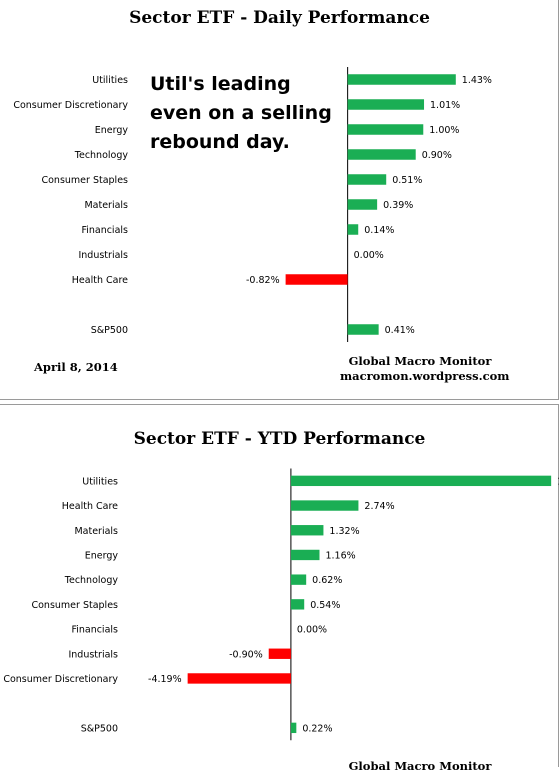 The width and height of the screenshot is (559, 774). Describe the element at coordinates (165, 679) in the screenshot. I see `data-label: -4.19%` at that location.